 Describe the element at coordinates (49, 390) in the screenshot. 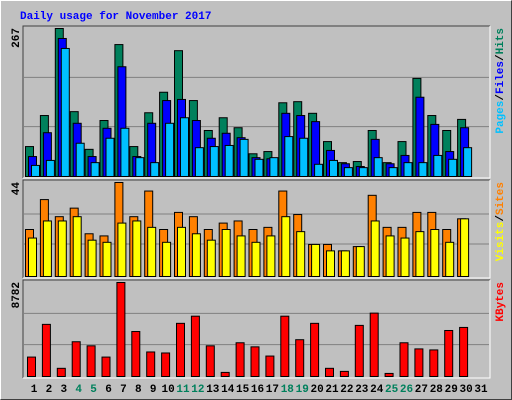

I see `x-tick-label: 2` at that location.